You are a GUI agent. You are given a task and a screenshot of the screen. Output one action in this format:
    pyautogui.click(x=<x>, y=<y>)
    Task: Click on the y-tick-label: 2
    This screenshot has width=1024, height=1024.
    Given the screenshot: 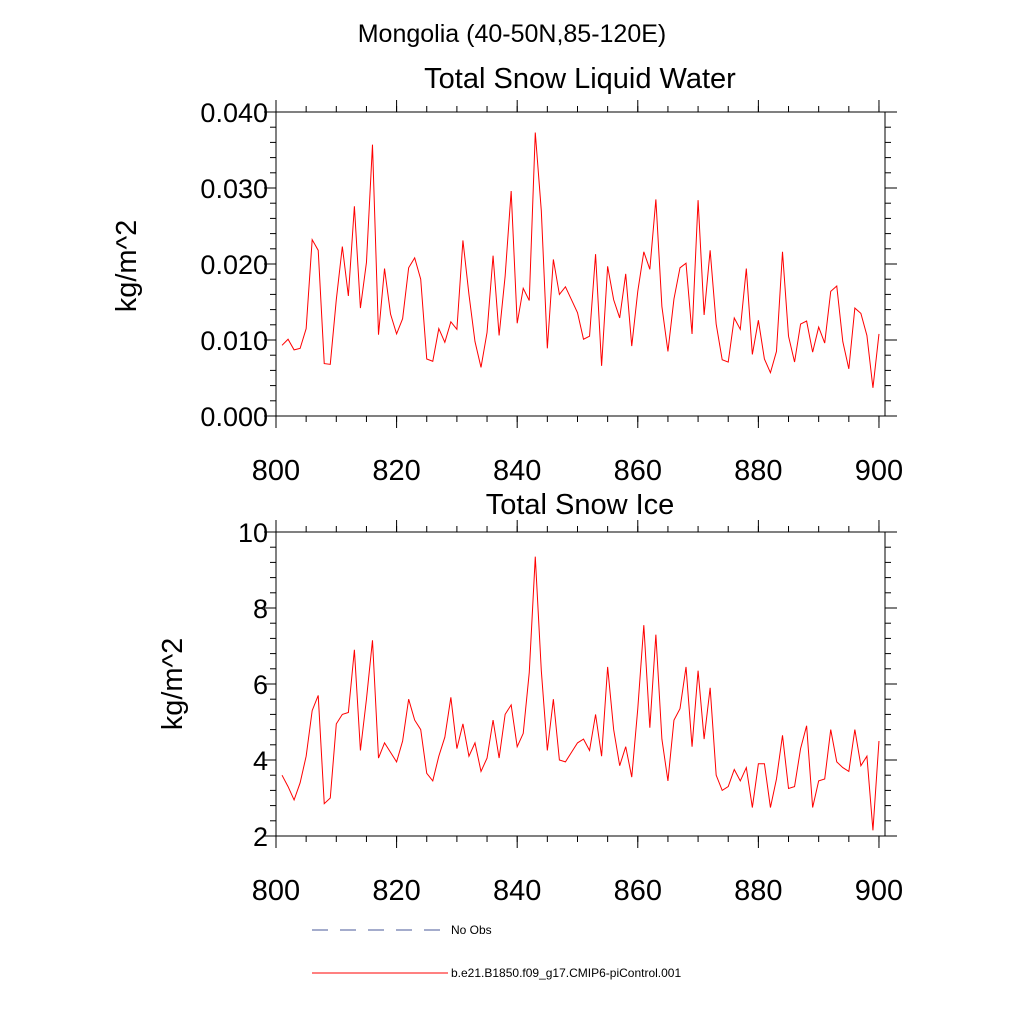 What is the action you would take?
    pyautogui.click(x=260, y=837)
    